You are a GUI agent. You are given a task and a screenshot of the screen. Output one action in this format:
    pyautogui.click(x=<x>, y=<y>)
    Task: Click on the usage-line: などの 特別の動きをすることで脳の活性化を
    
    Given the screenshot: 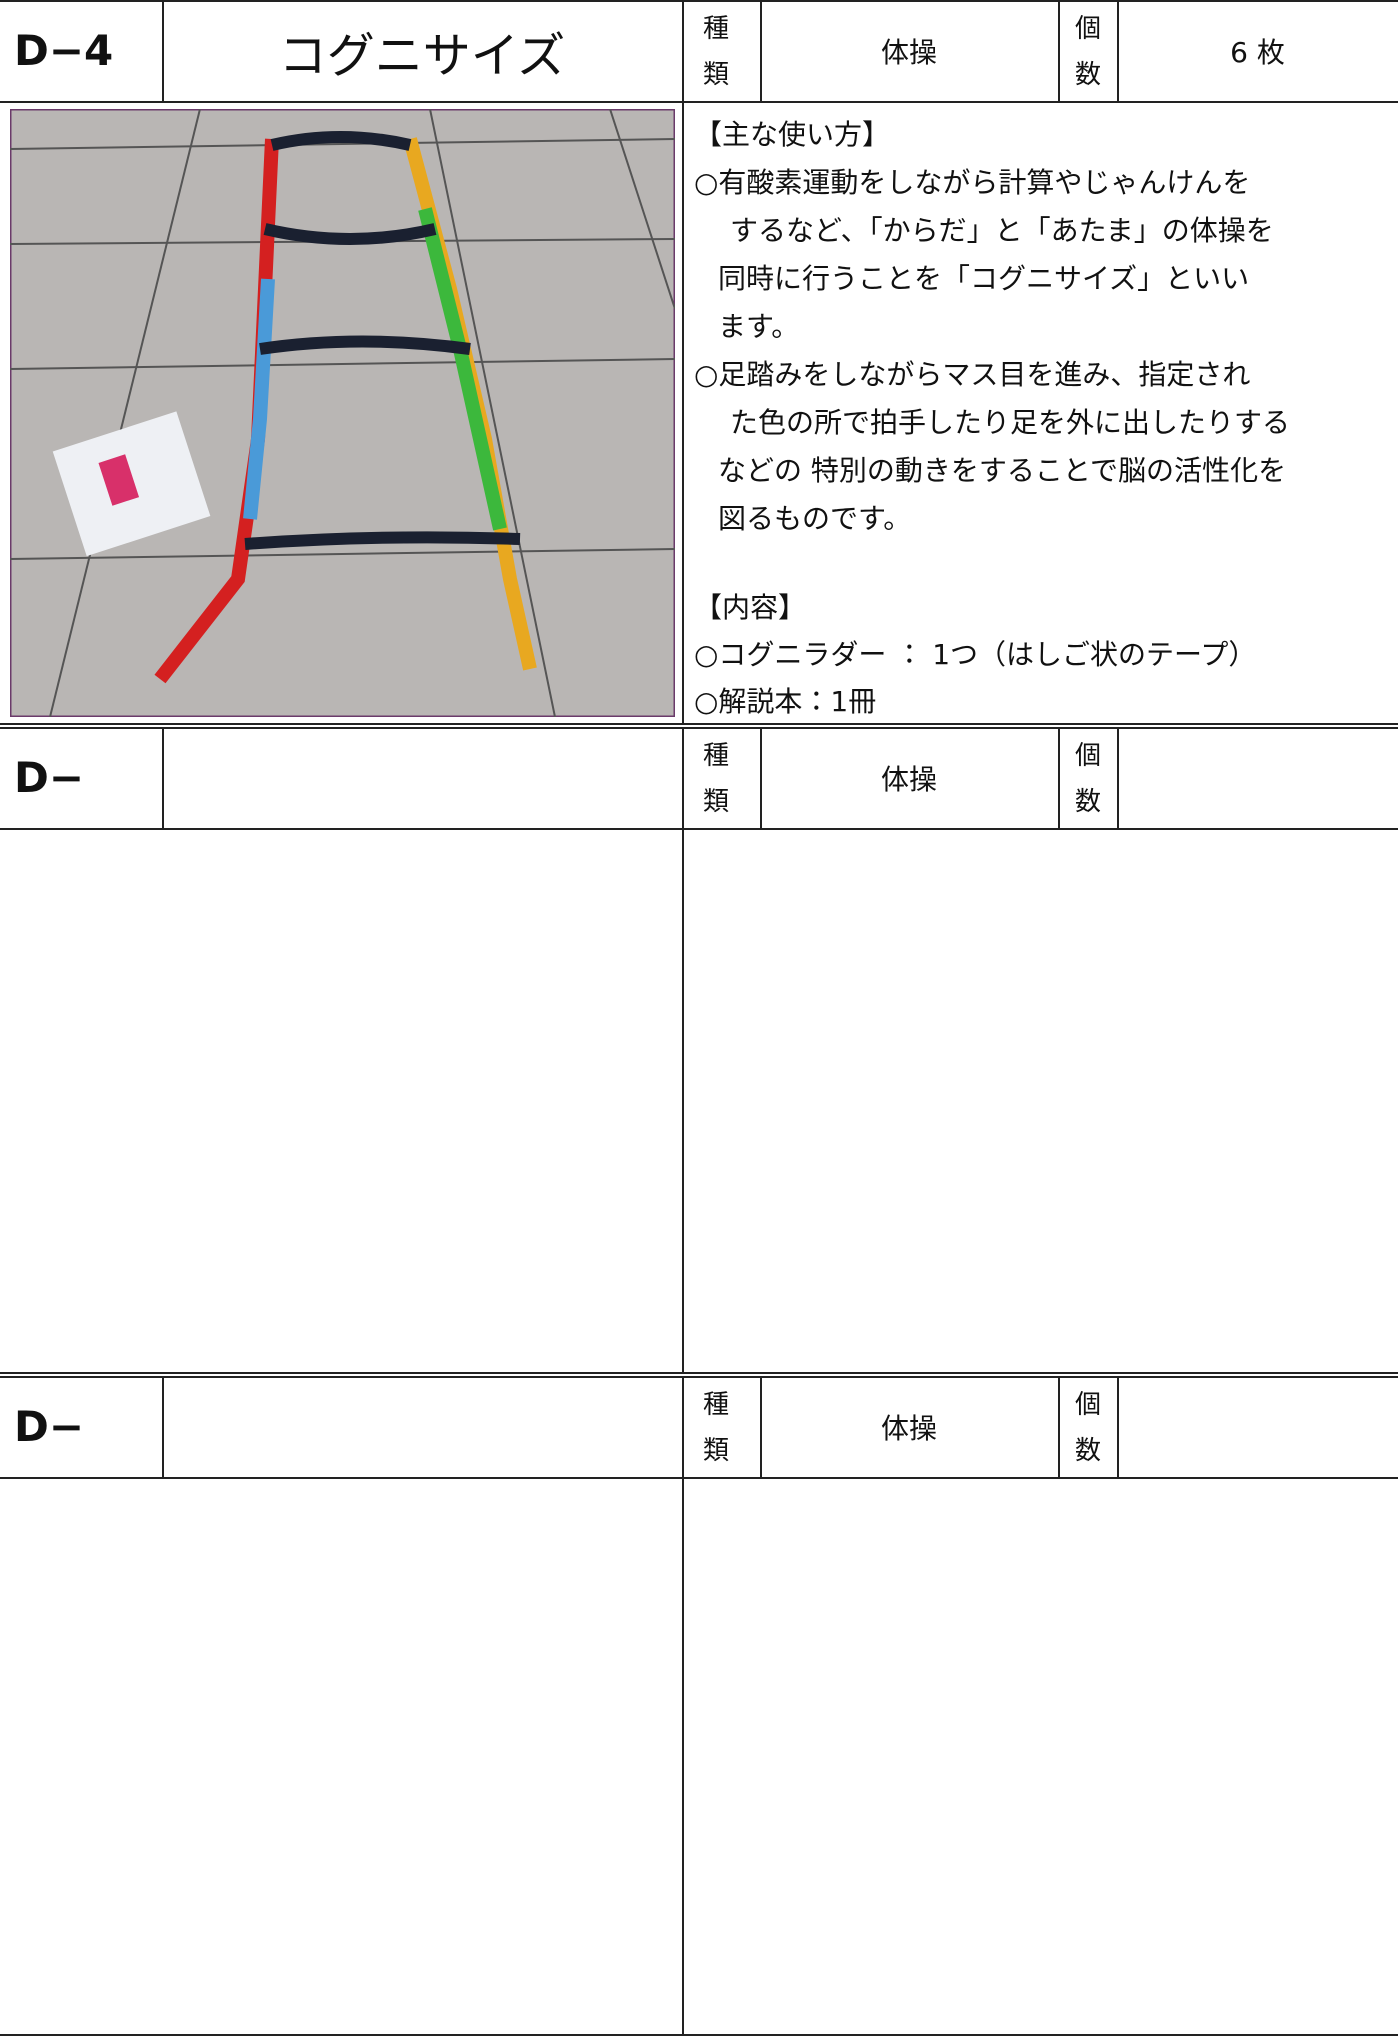 What is the action you would take?
    pyautogui.click(x=1002, y=470)
    